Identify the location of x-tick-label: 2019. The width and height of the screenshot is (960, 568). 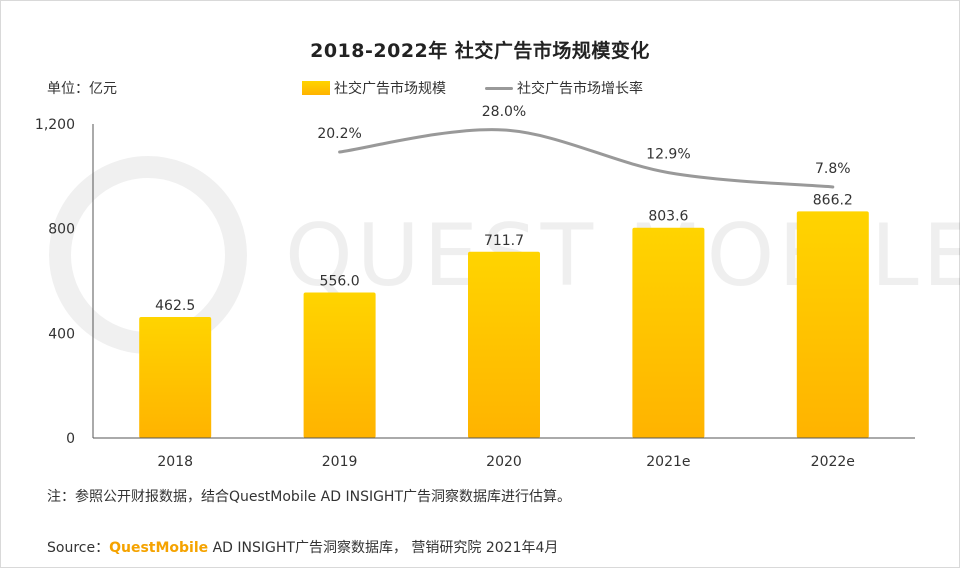
(340, 462).